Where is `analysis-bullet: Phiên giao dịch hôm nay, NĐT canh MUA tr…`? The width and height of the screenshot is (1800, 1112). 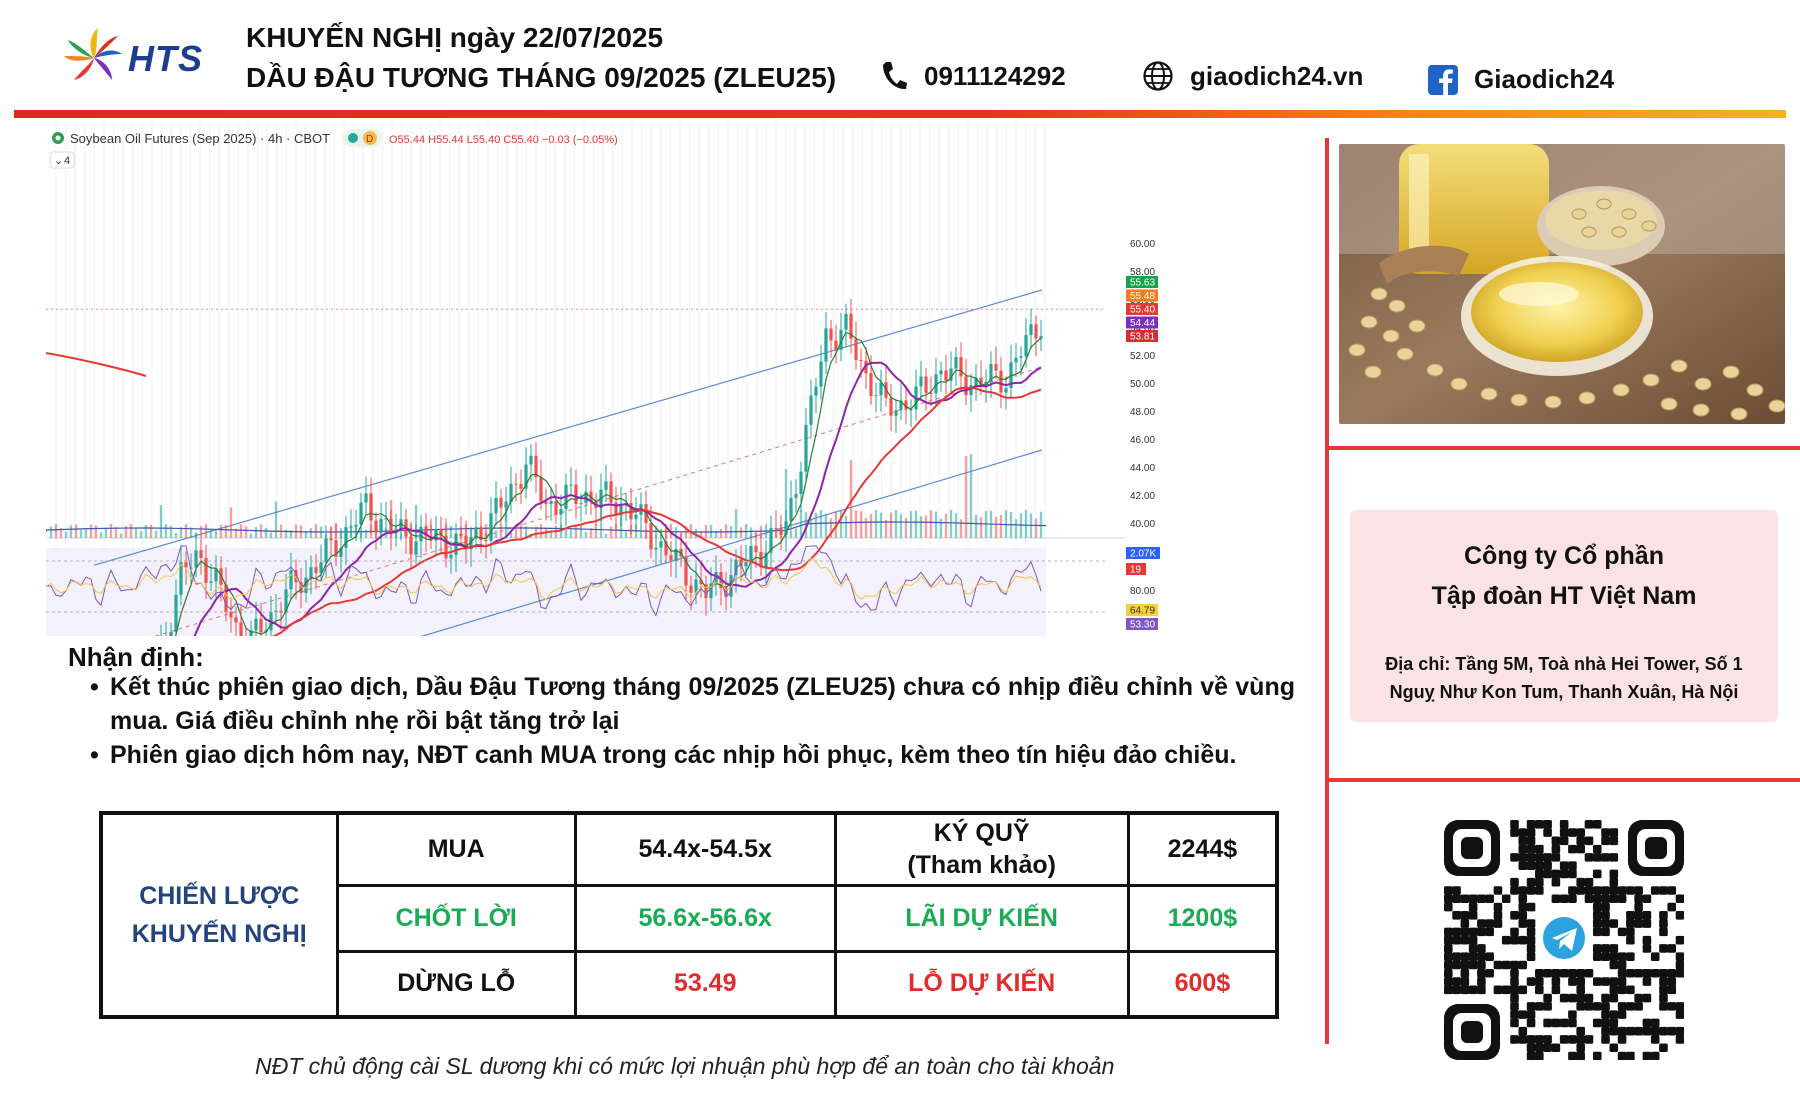 analysis-bullet: Phiên giao dịch hôm nay, NĐT canh MUA tr… is located at coordinates (692, 755).